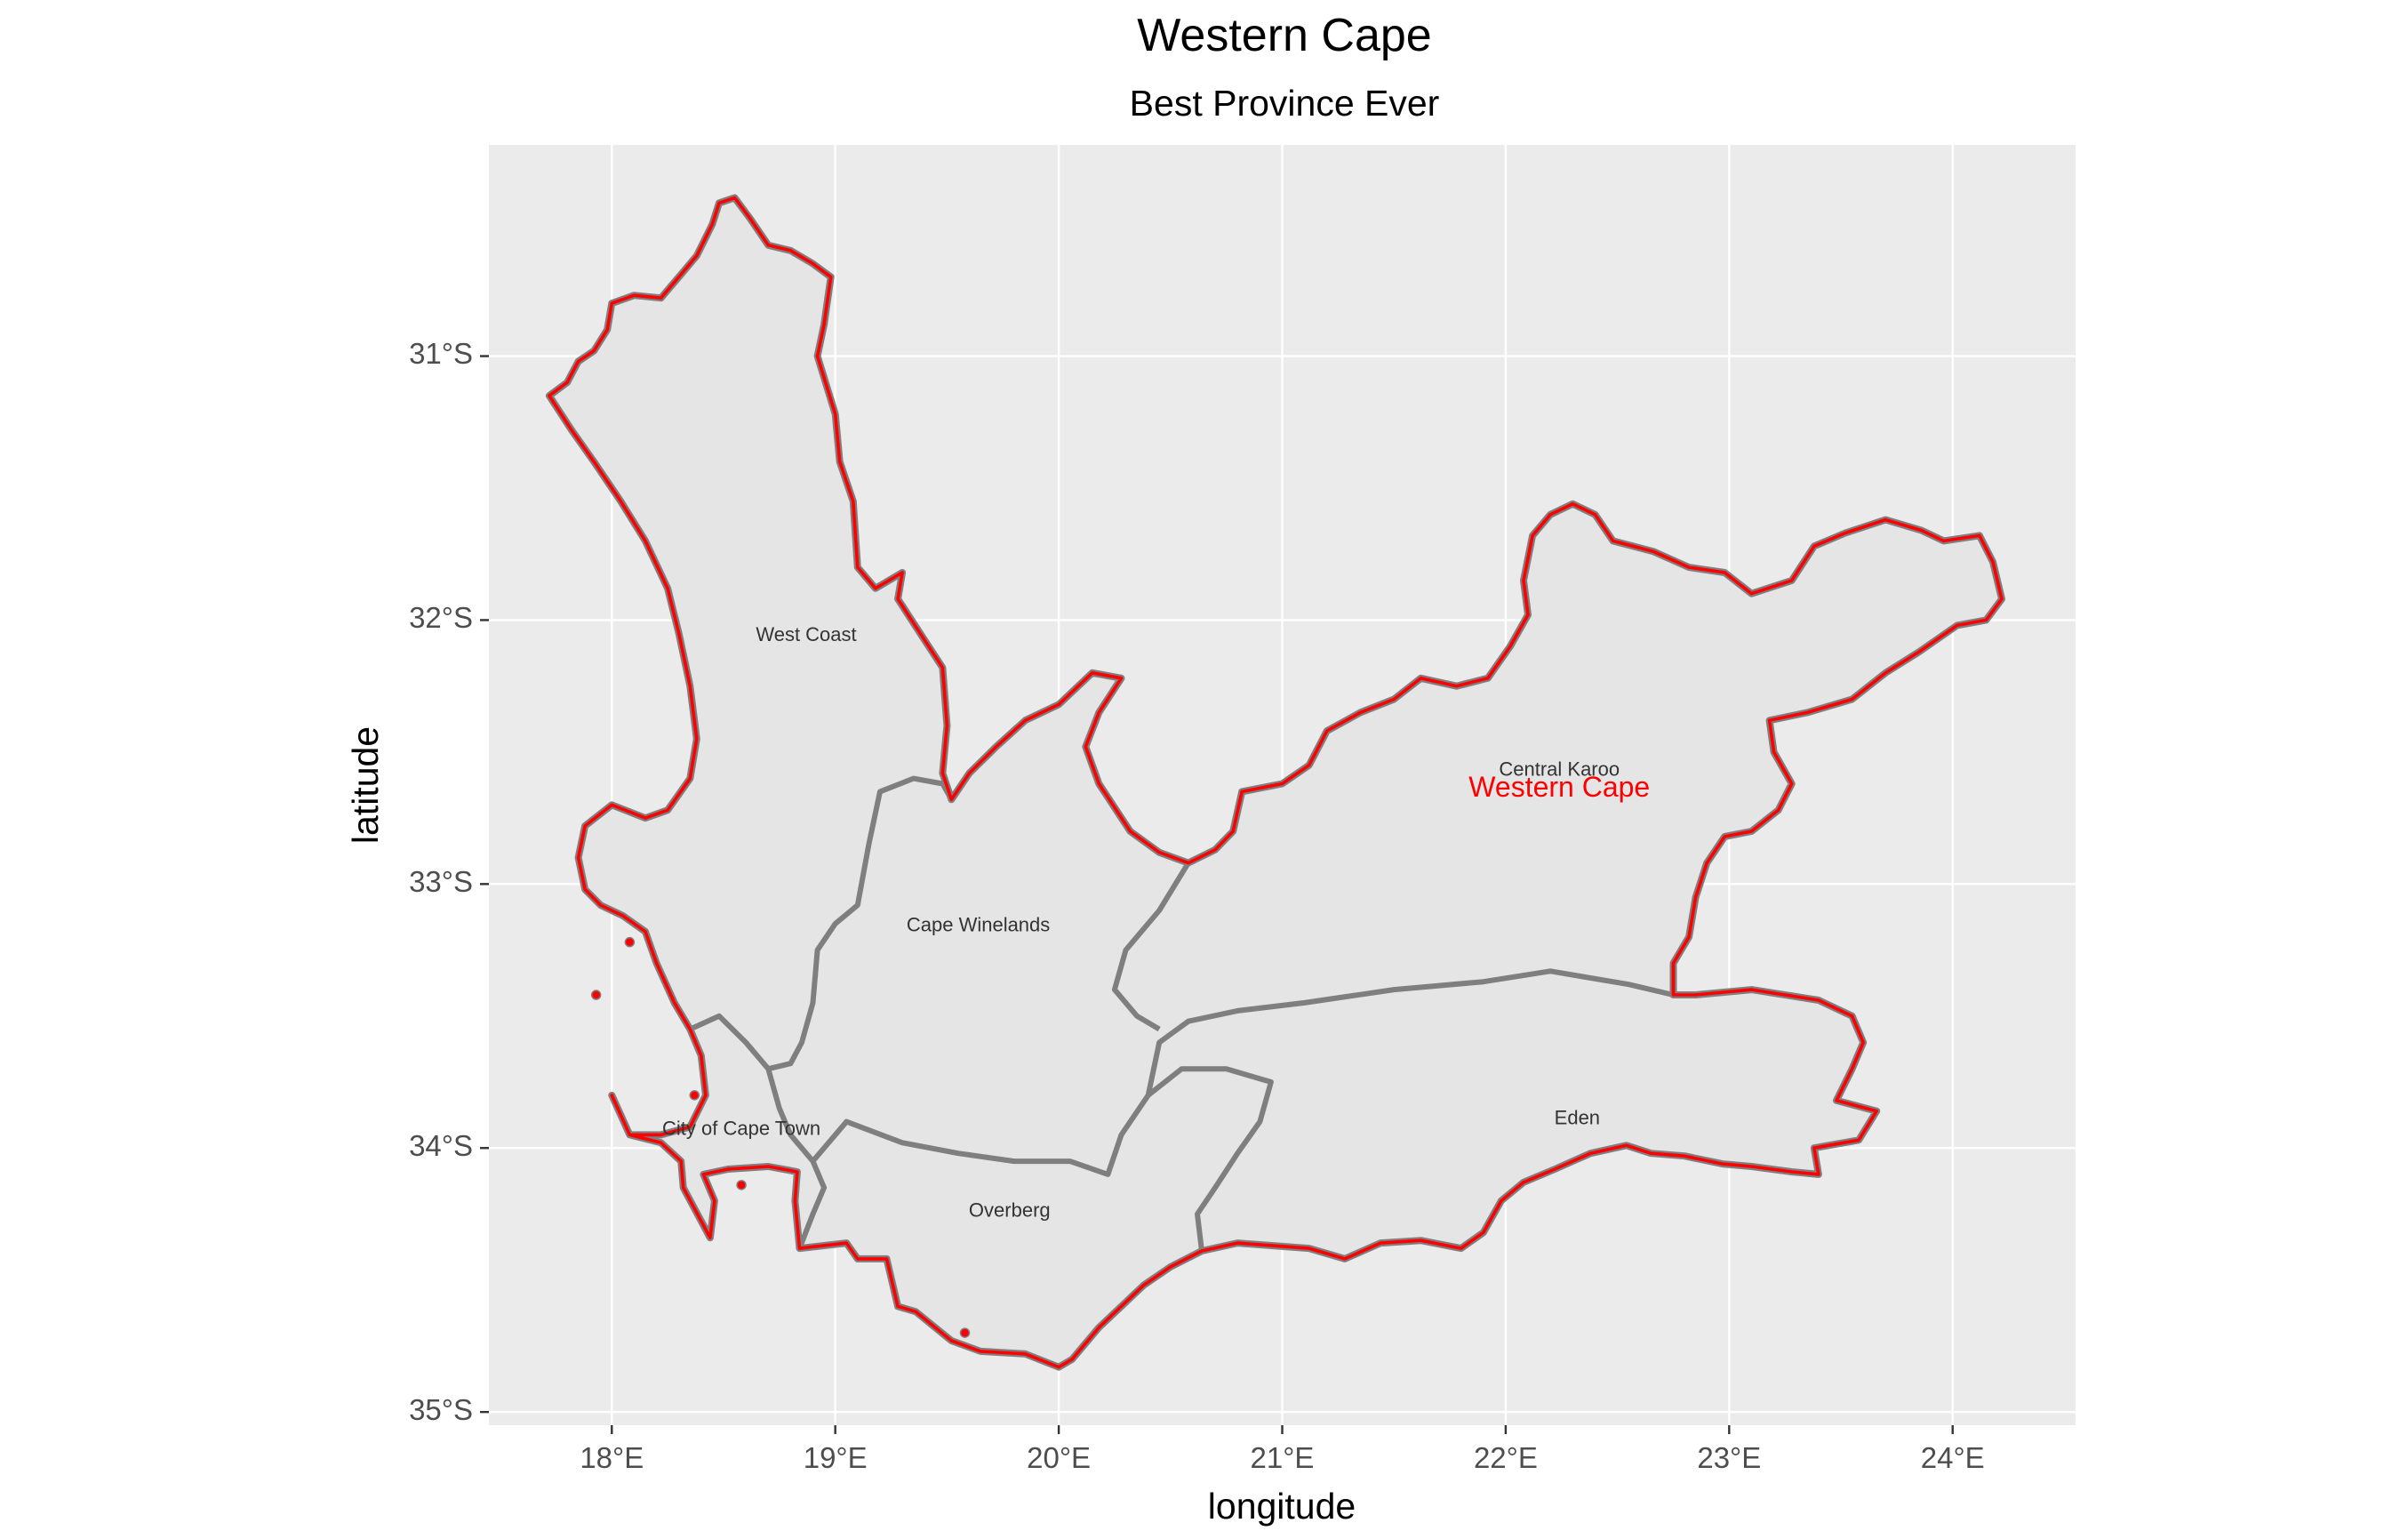  I want to click on y-tick-label: 35°S, so click(441, 1409).